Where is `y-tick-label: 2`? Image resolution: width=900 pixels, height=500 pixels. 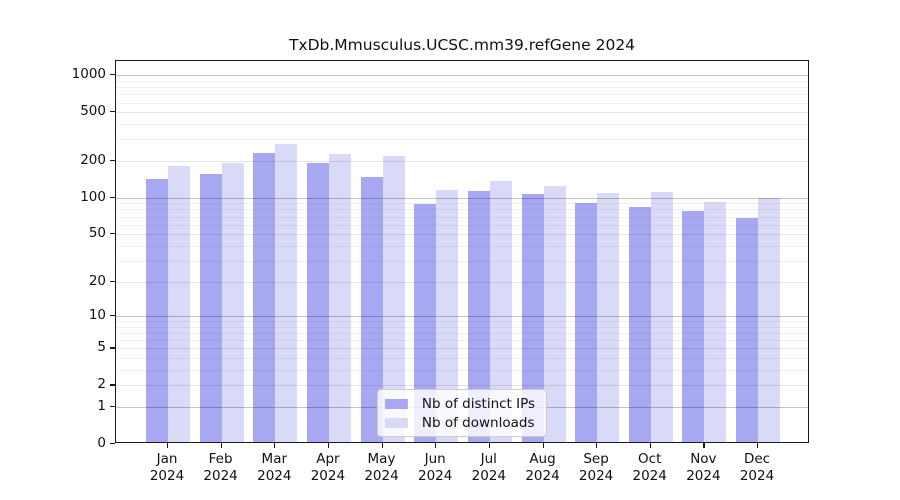
y-tick-label: 2 is located at coordinates (101, 384).